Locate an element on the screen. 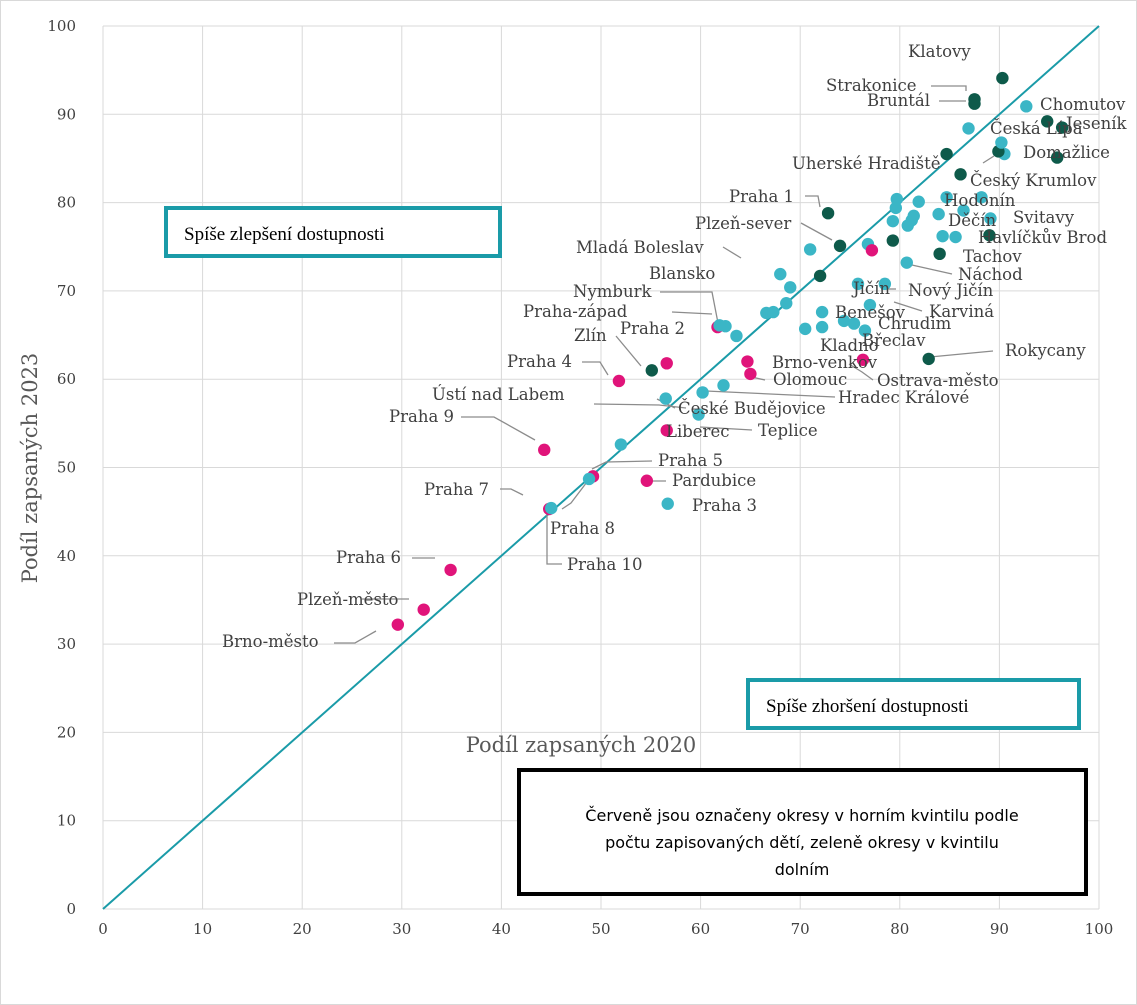 The image size is (1137, 1005). point-label: Chomutov is located at coordinates (1083, 104).